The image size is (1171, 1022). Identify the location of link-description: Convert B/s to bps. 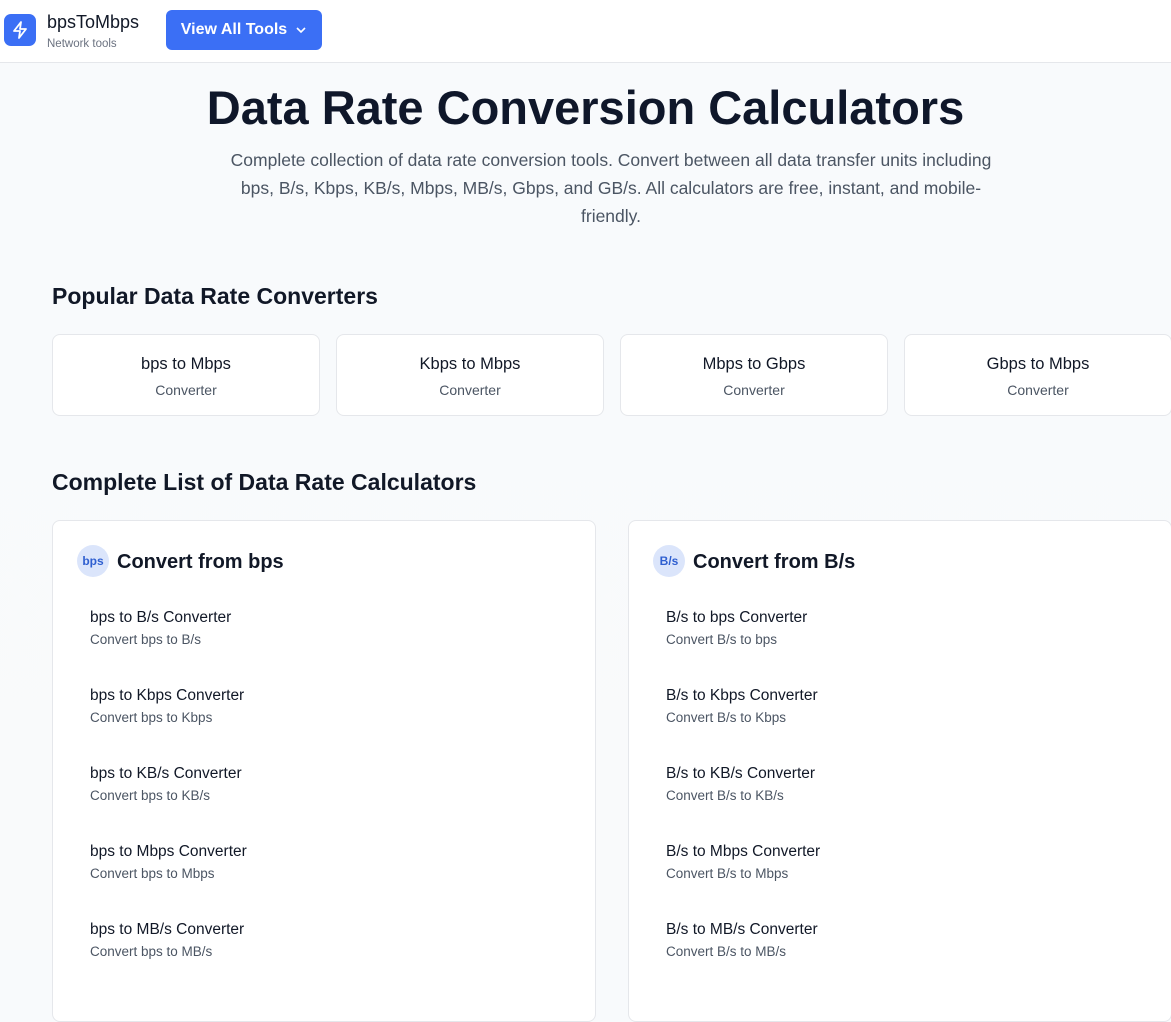
(722, 639).